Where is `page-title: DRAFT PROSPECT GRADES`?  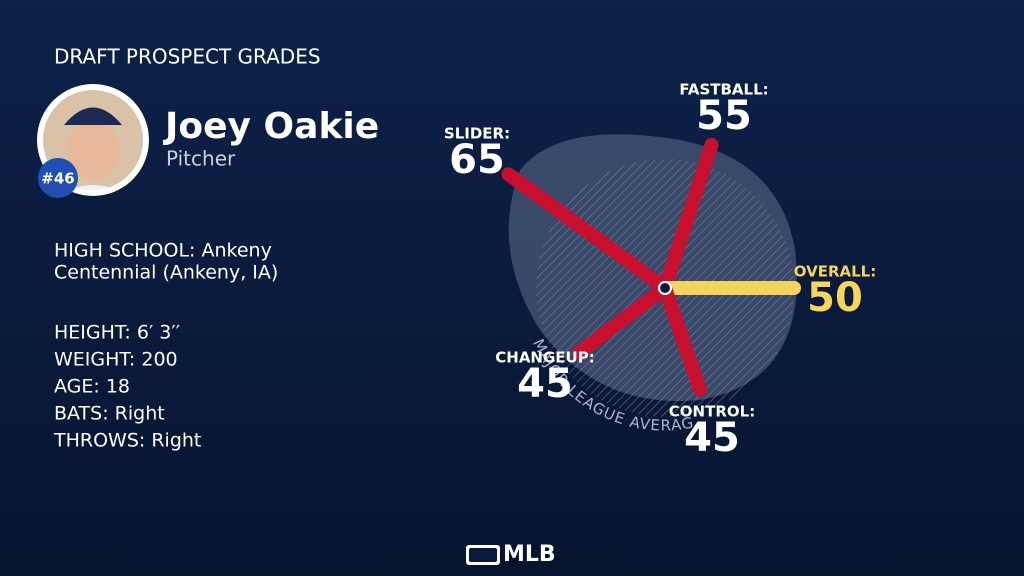 page-title: DRAFT PROSPECT GRADES is located at coordinates (187, 57).